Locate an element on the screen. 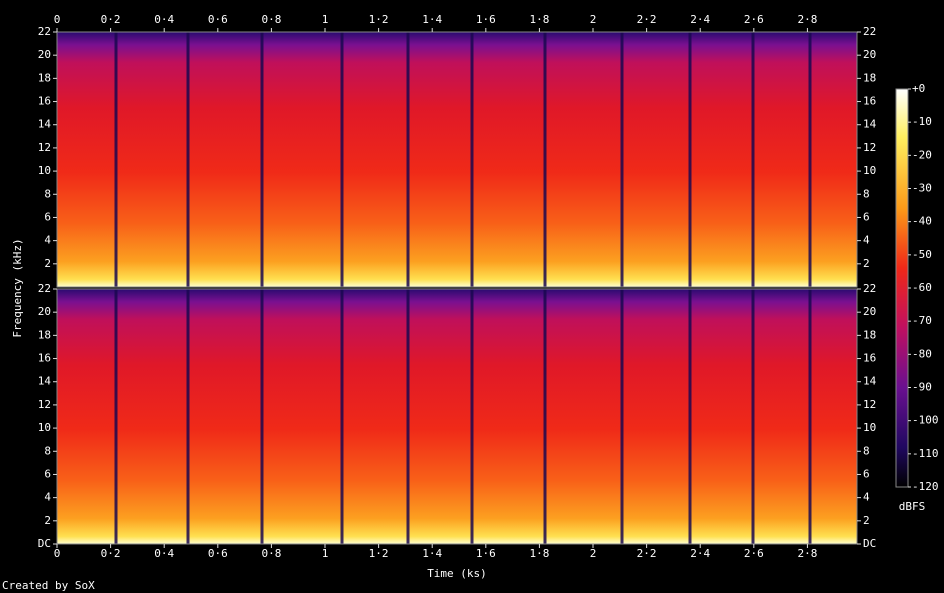 This screenshot has height=593, width=944. colorbar-tick-label: +0 is located at coordinates (918, 88).